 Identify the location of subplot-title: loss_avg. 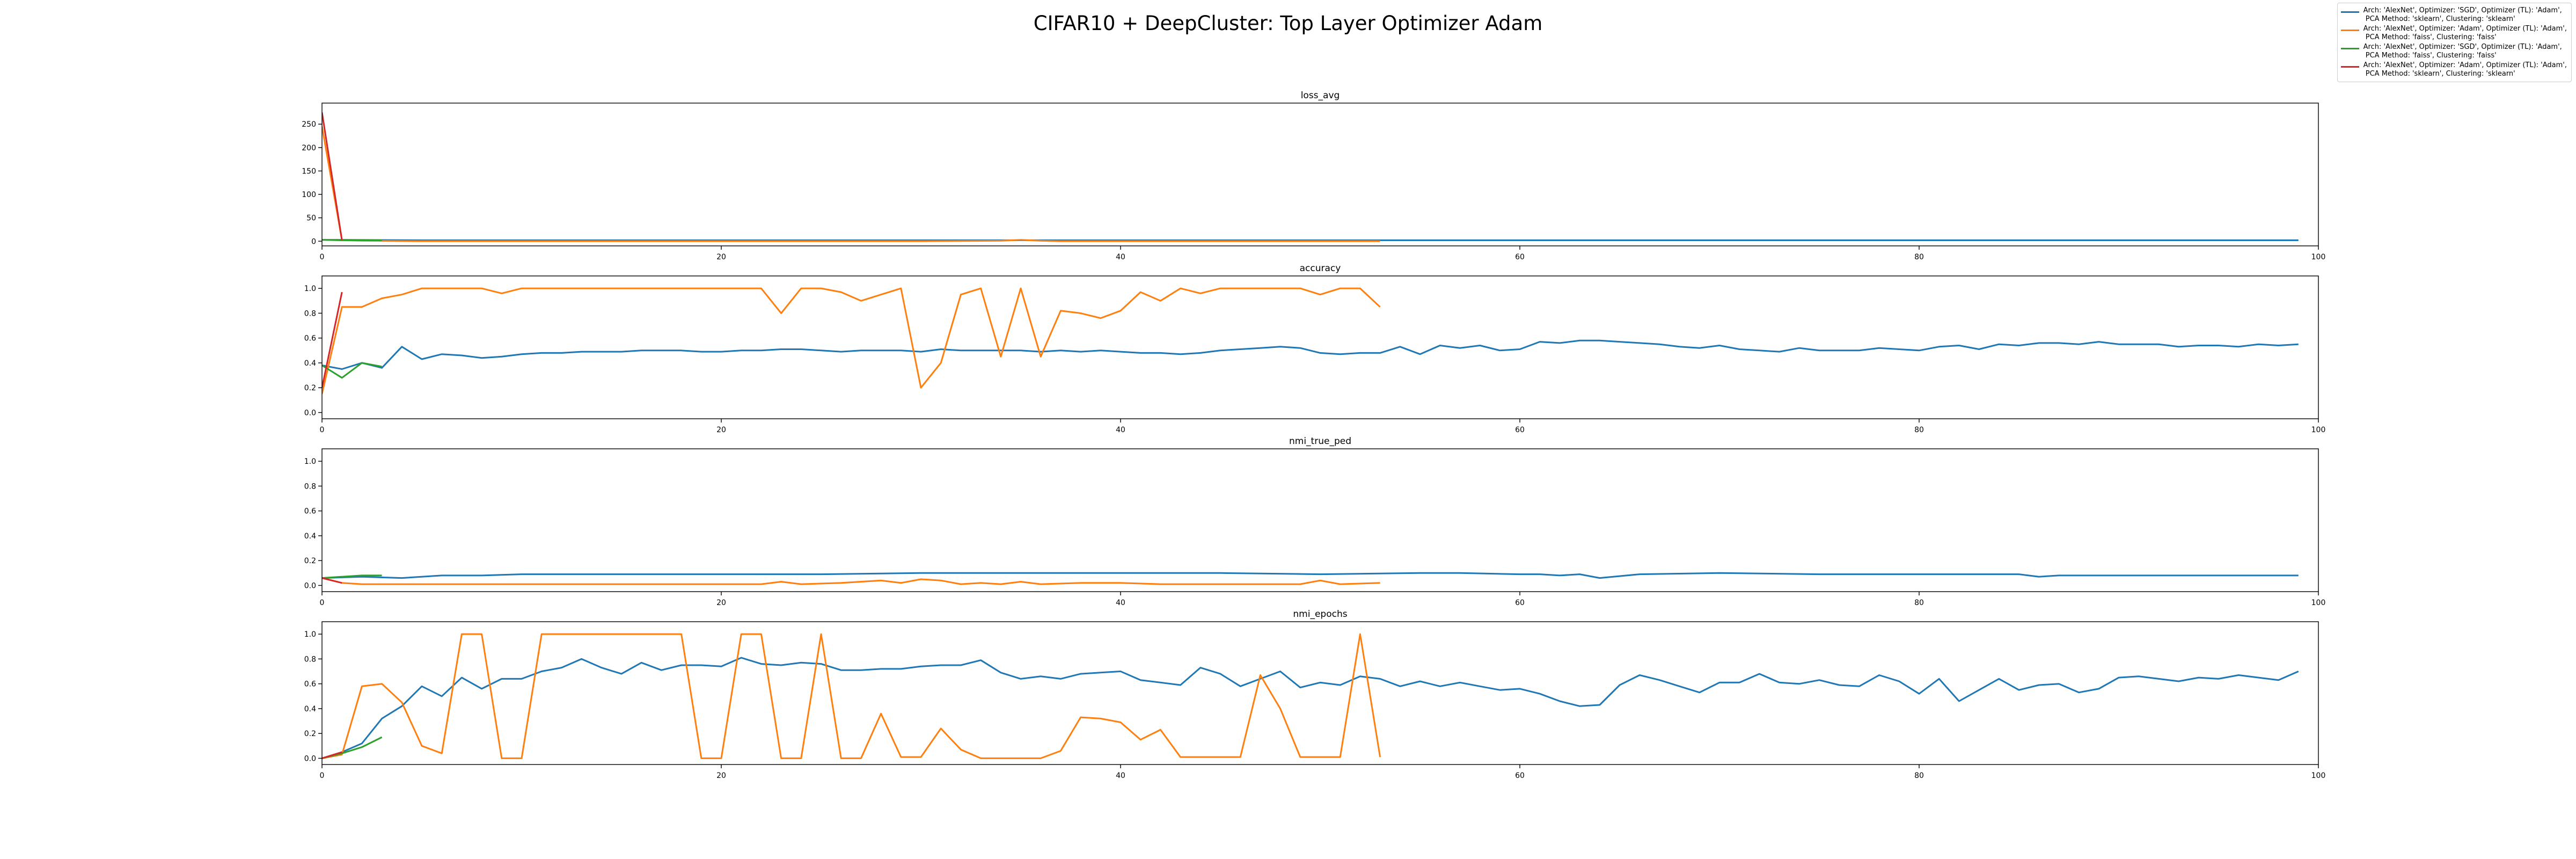
(1320, 95).